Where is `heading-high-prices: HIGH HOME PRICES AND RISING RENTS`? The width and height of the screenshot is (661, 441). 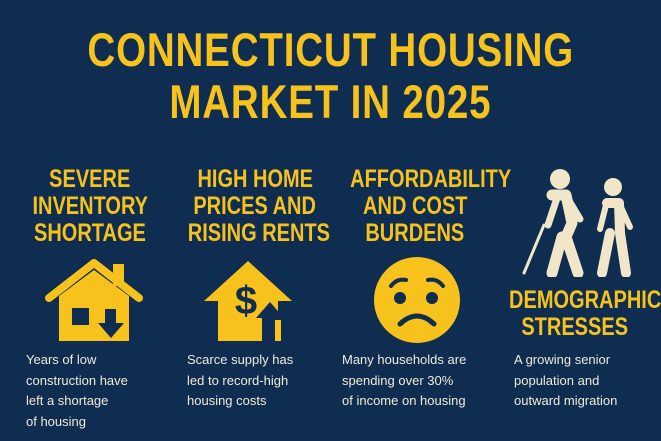
heading-high-prices: HIGH HOME PRICES AND RISING RENTS is located at coordinates (259, 206).